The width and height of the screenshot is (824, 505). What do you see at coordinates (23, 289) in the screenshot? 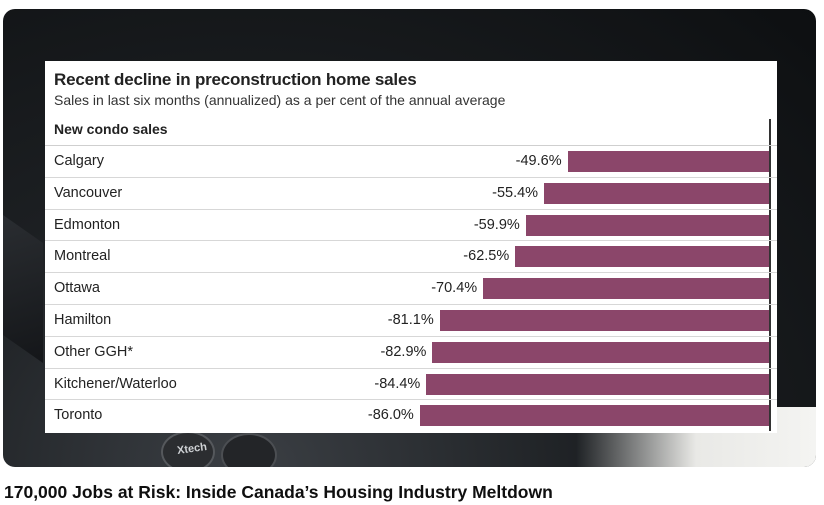
I see `background-prop` at bounding box center [23, 289].